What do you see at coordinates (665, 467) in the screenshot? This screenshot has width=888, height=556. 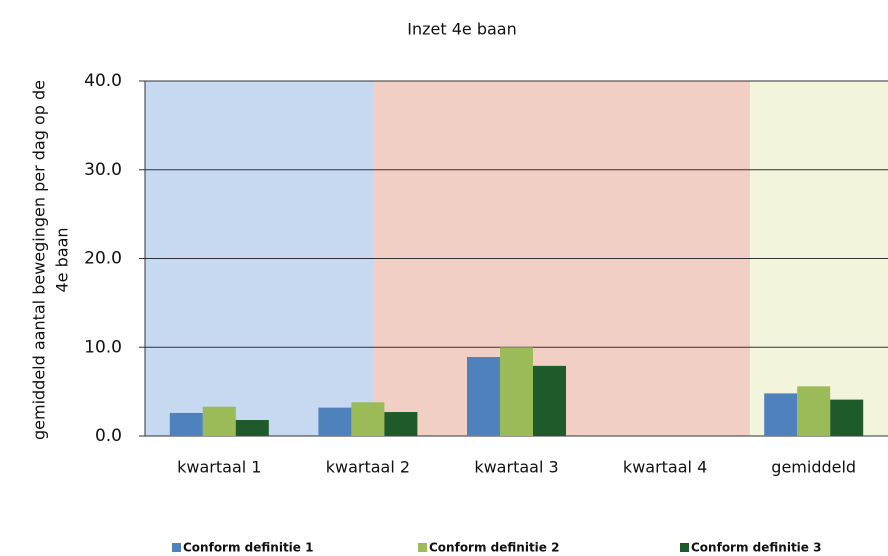 I see `x-tick-label: kwartaal 4` at bounding box center [665, 467].